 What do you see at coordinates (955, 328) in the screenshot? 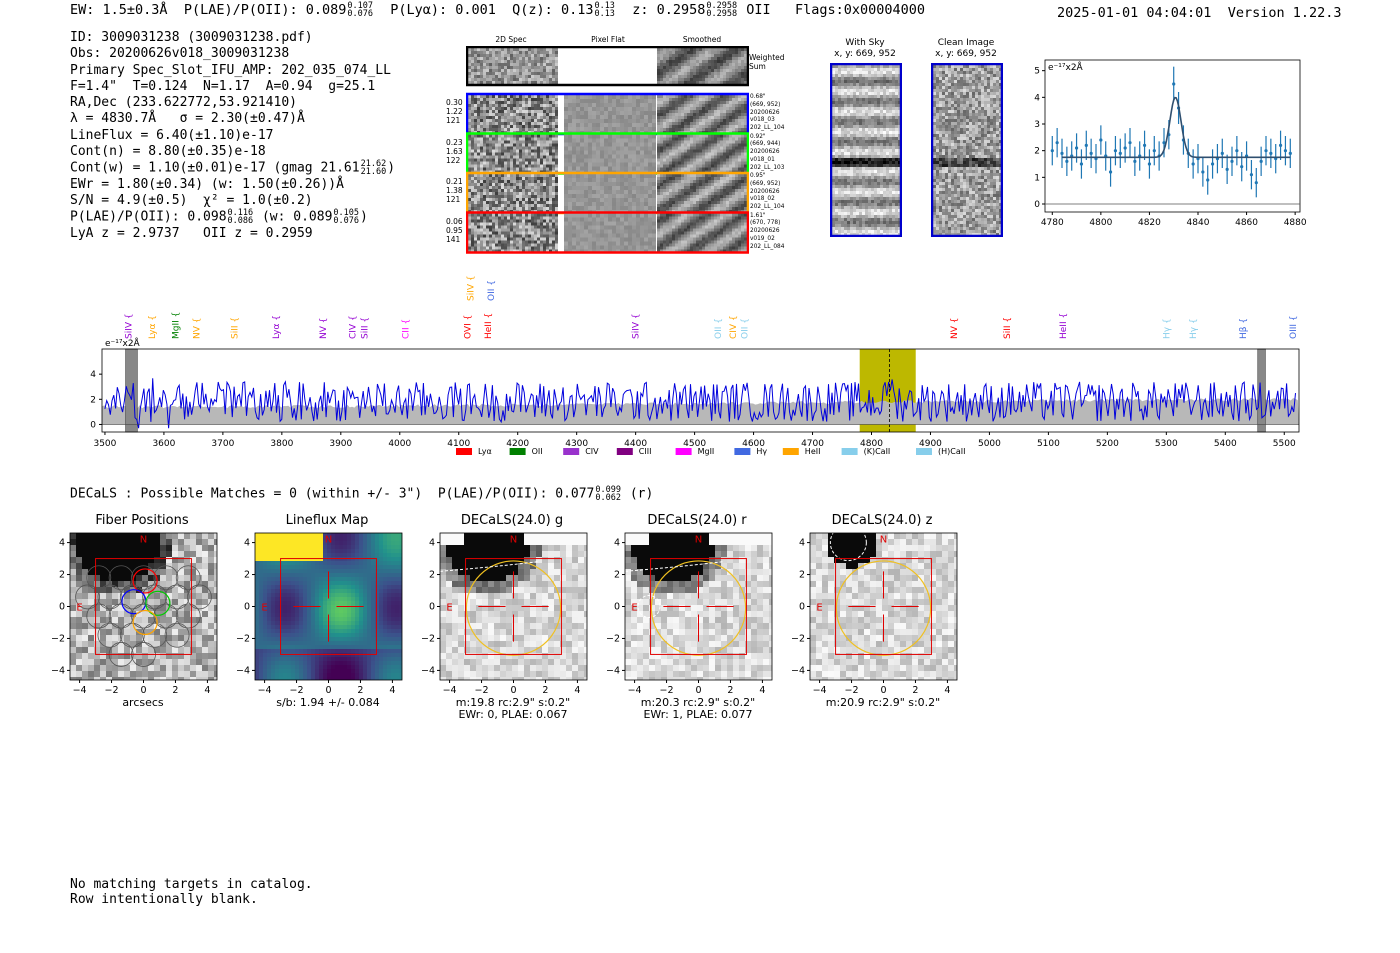
I see `spectral-line-label: NV {` at bounding box center [955, 328].